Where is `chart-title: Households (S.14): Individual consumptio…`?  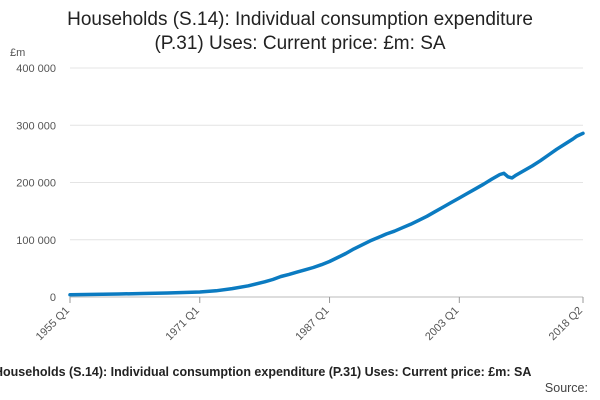 chart-title: Households (S.14): Individual consumptio… is located at coordinates (300, 32).